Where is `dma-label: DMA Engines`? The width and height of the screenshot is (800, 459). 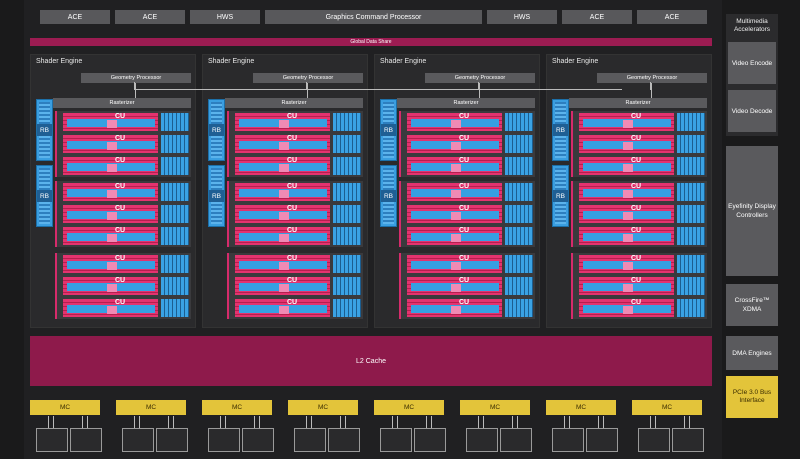 dma-label: DMA Engines is located at coordinates (752, 353).